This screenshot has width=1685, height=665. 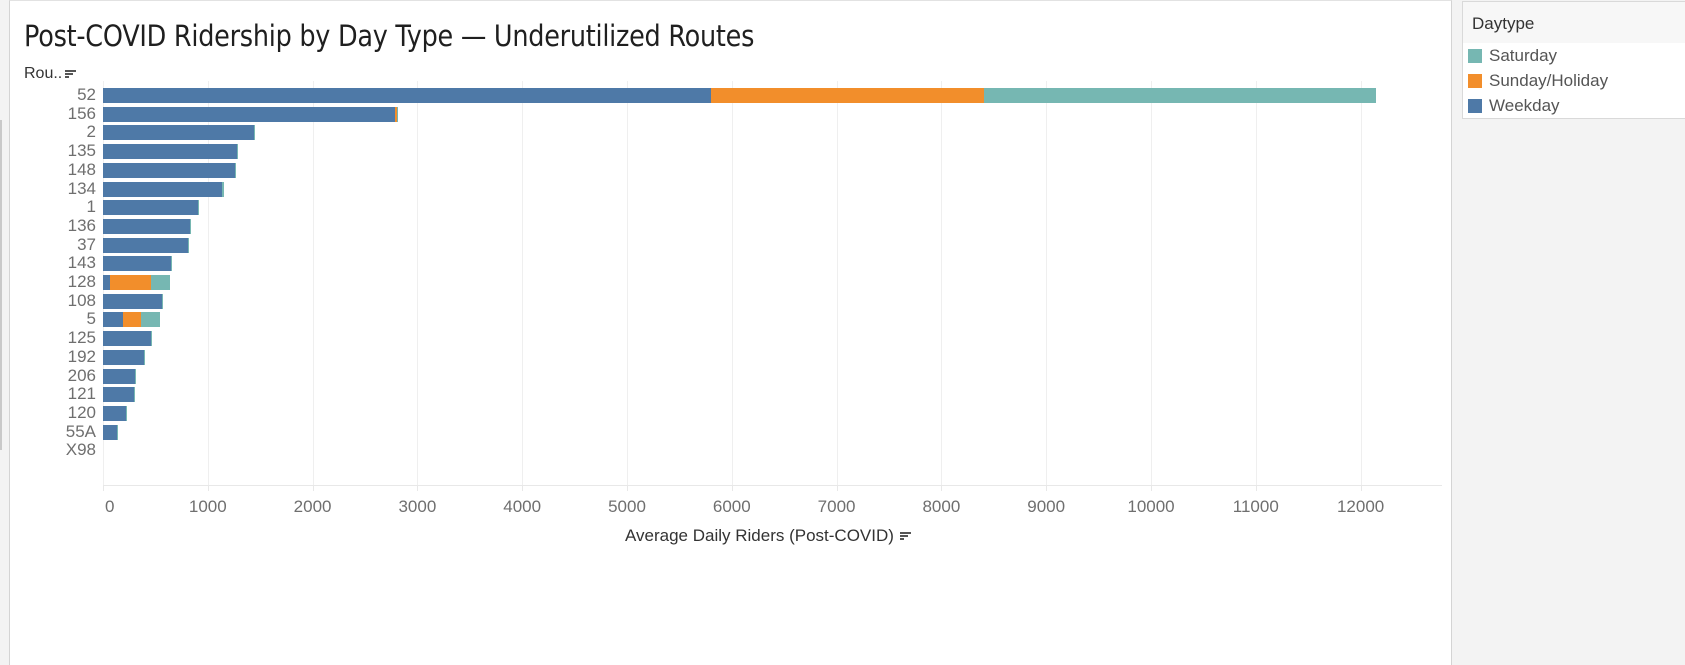 What do you see at coordinates (81, 338) in the screenshot?
I see `route-label: 125` at bounding box center [81, 338].